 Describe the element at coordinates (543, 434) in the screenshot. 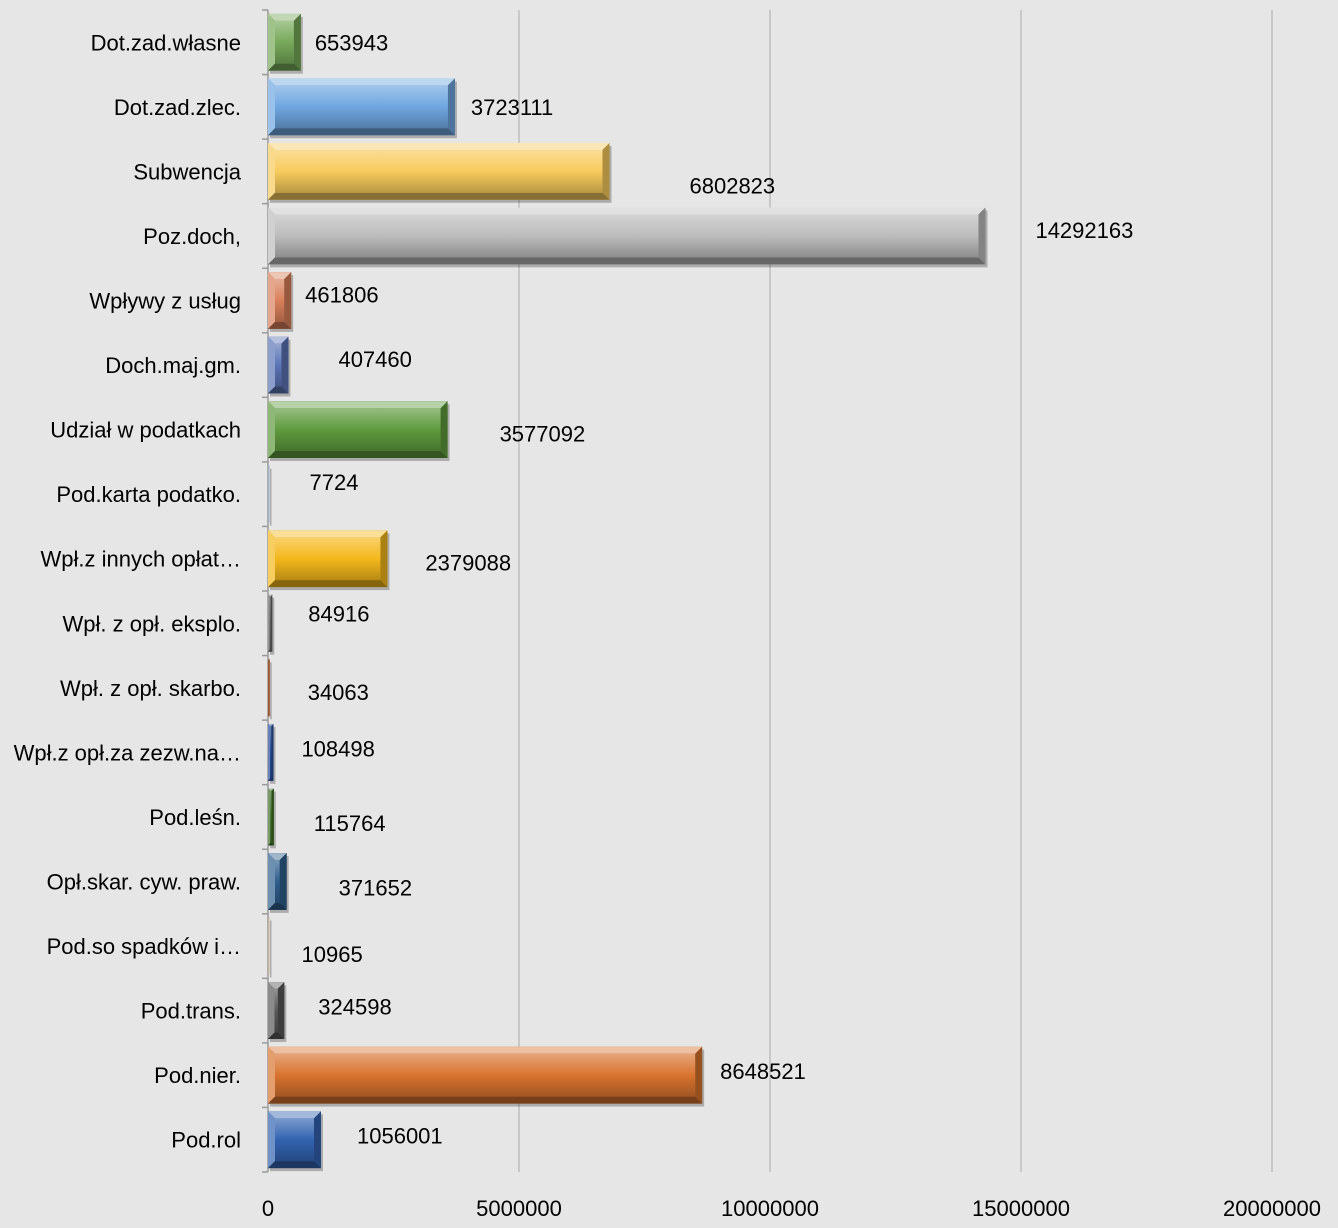

I see `data-label: 3577092` at that location.